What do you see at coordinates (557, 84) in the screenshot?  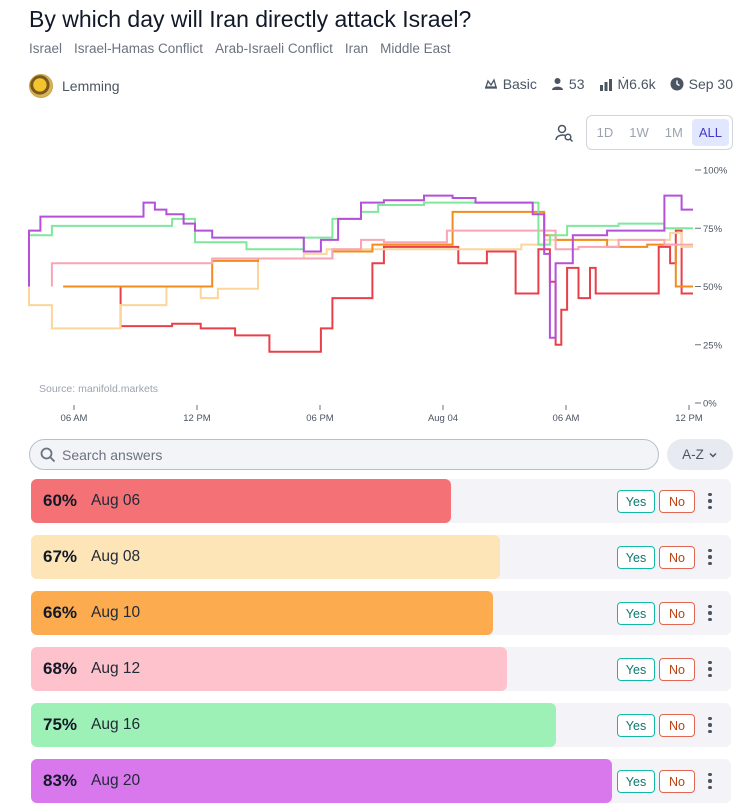 I see `user-icon` at bounding box center [557, 84].